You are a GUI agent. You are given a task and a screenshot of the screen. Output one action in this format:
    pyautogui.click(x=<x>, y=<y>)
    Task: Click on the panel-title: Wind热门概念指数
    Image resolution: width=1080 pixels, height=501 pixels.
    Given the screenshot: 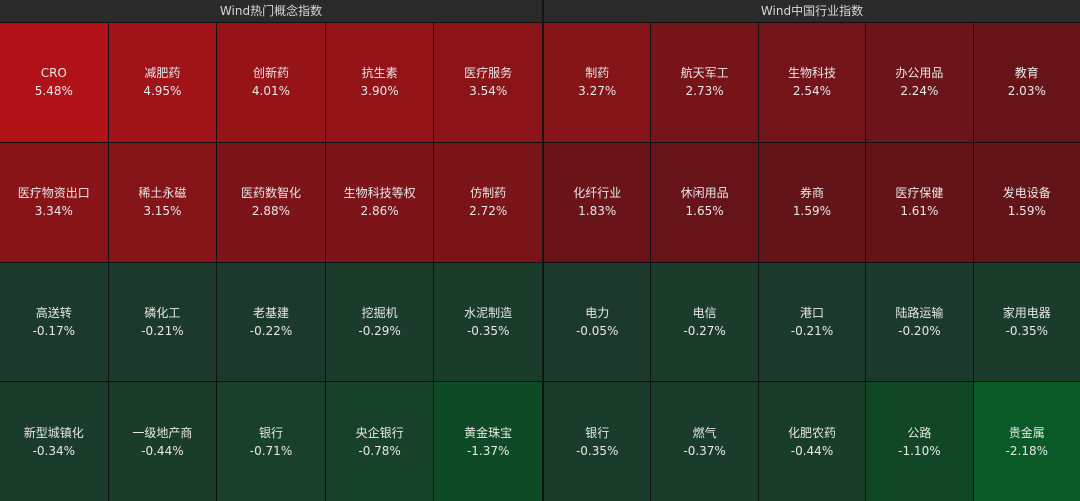 What is the action you would take?
    pyautogui.click(x=271, y=11)
    